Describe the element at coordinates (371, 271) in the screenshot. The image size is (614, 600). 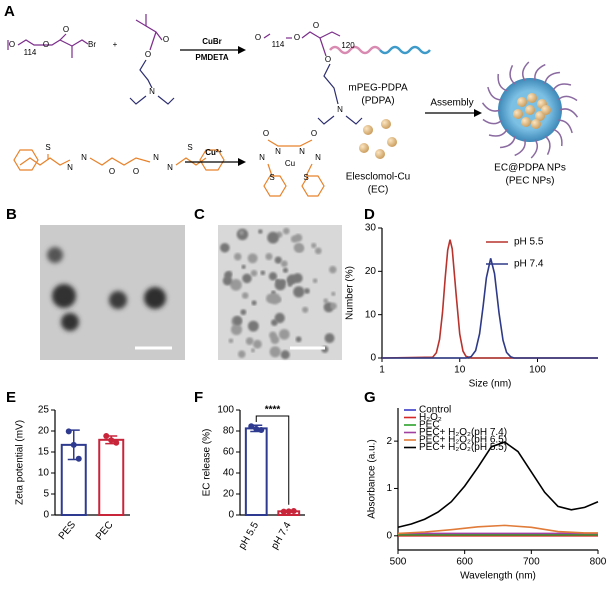
I see `y-tick-label: 20` at that location.